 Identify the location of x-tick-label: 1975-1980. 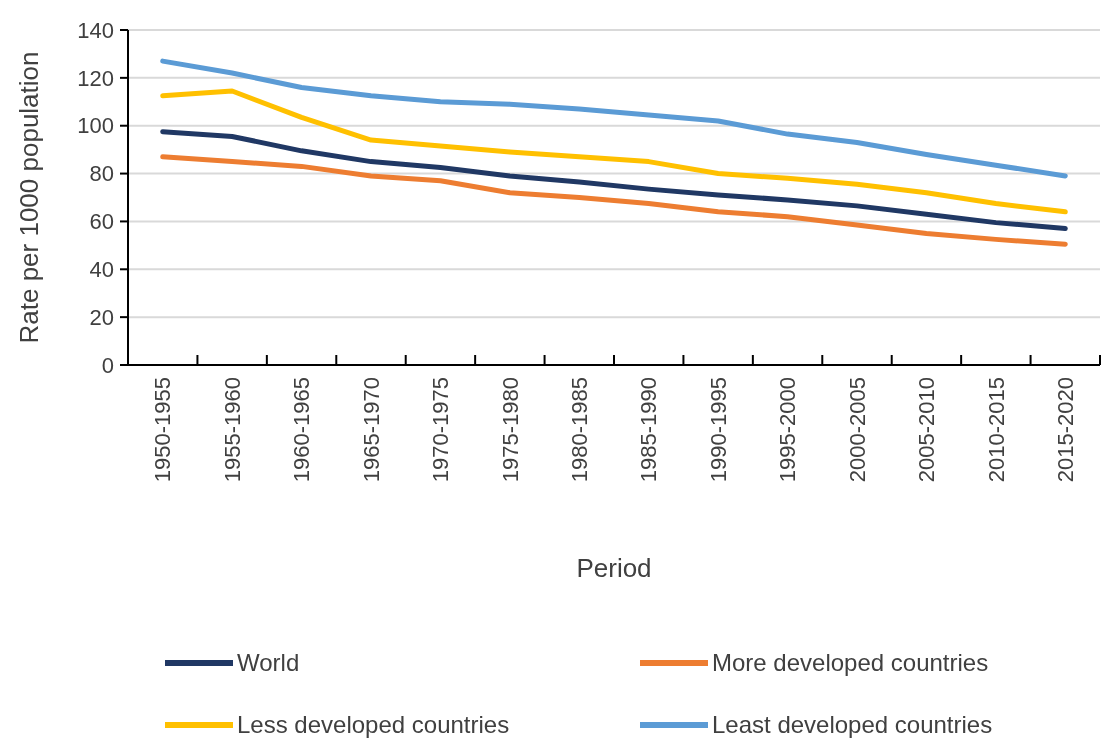
(510, 430).